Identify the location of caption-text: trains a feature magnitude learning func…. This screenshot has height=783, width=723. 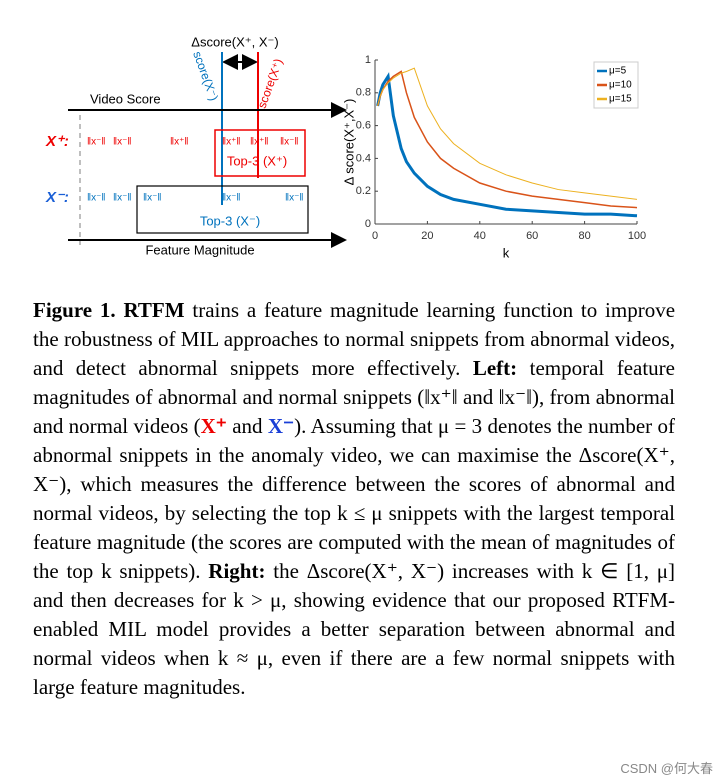
(354, 339).